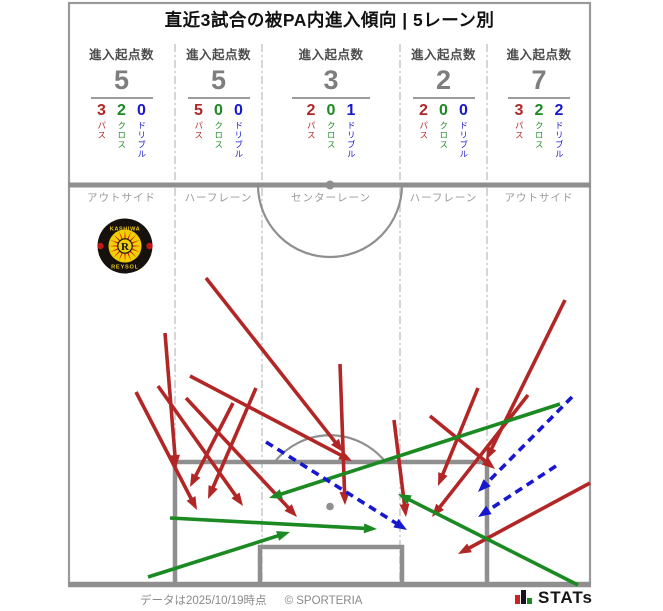 The image size is (663, 611). I want to click on lane-stat-center: 進入起点数 3 2 パス 0 クロス 1 ドリブル, so click(331, 114).